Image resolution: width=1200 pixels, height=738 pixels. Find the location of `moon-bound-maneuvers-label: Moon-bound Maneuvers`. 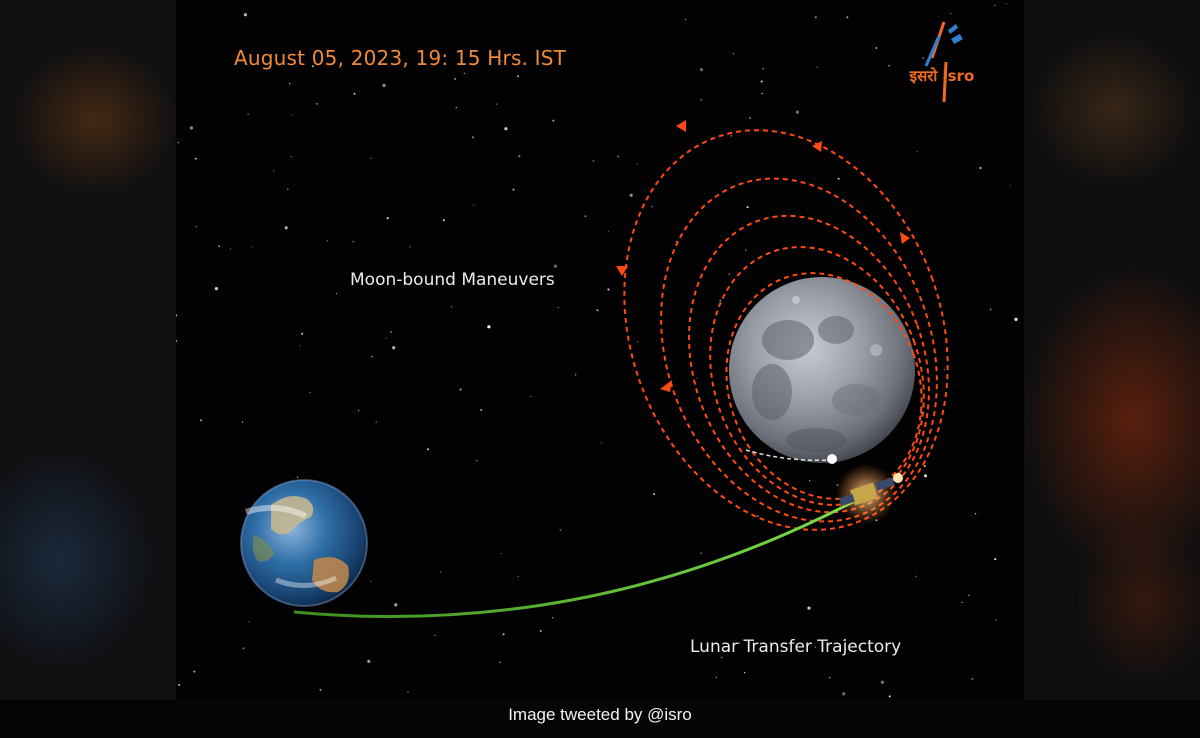

moon-bound-maneuvers-label: Moon-bound Maneuvers is located at coordinates (452, 280).